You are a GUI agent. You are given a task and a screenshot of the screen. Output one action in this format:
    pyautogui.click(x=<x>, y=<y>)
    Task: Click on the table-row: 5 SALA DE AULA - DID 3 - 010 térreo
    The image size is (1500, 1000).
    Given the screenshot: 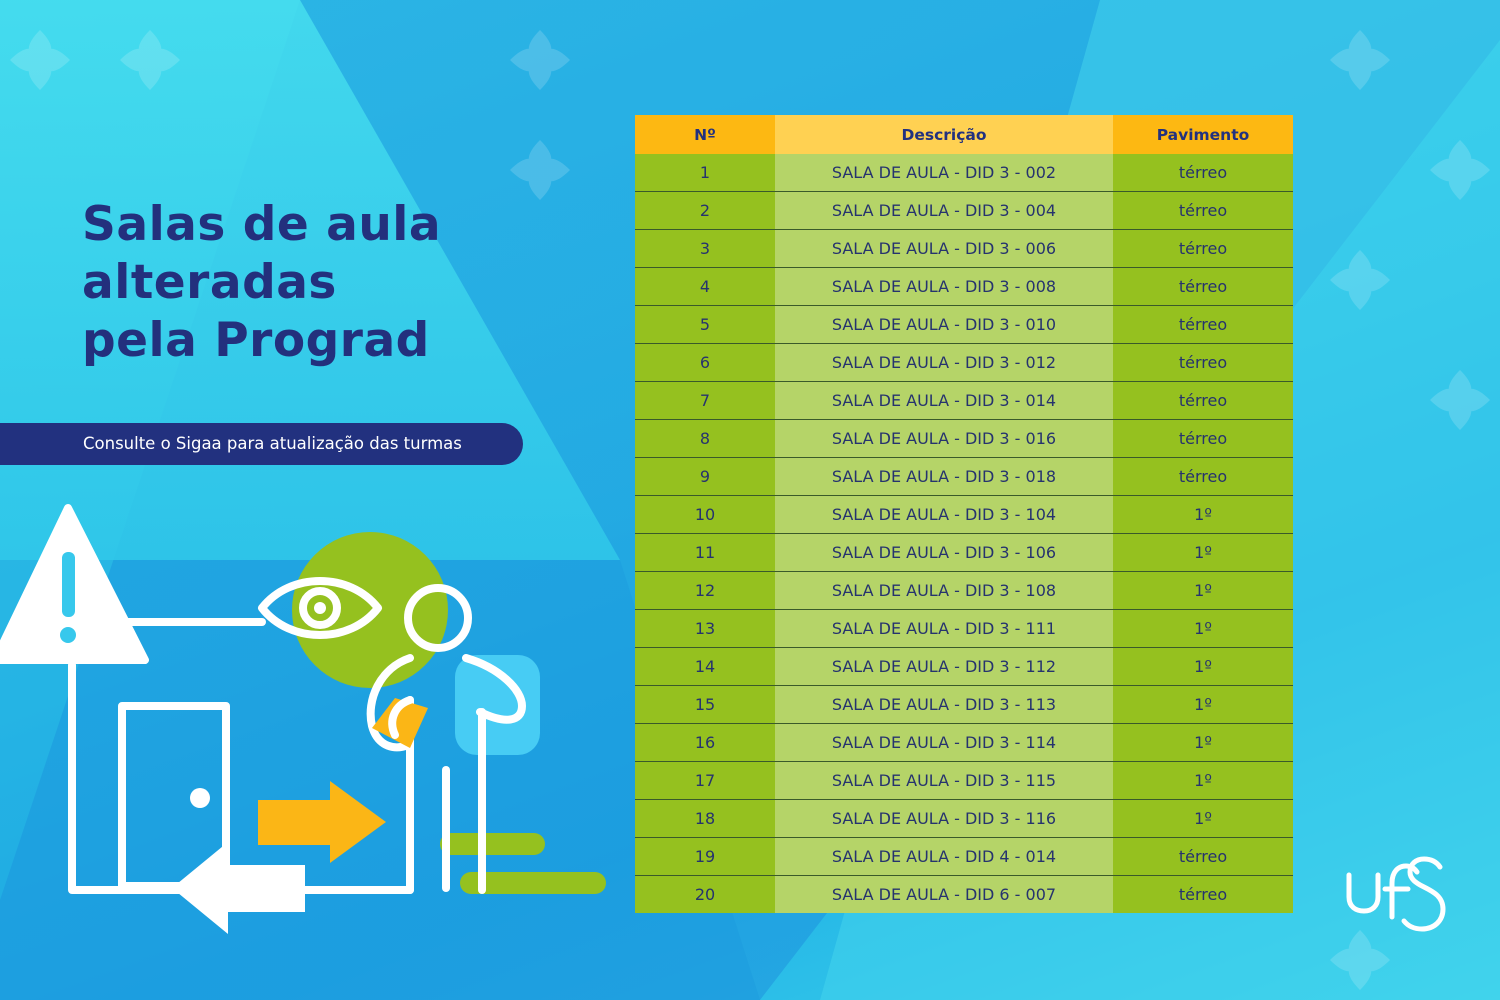 What is the action you would take?
    pyautogui.click(x=964, y=324)
    